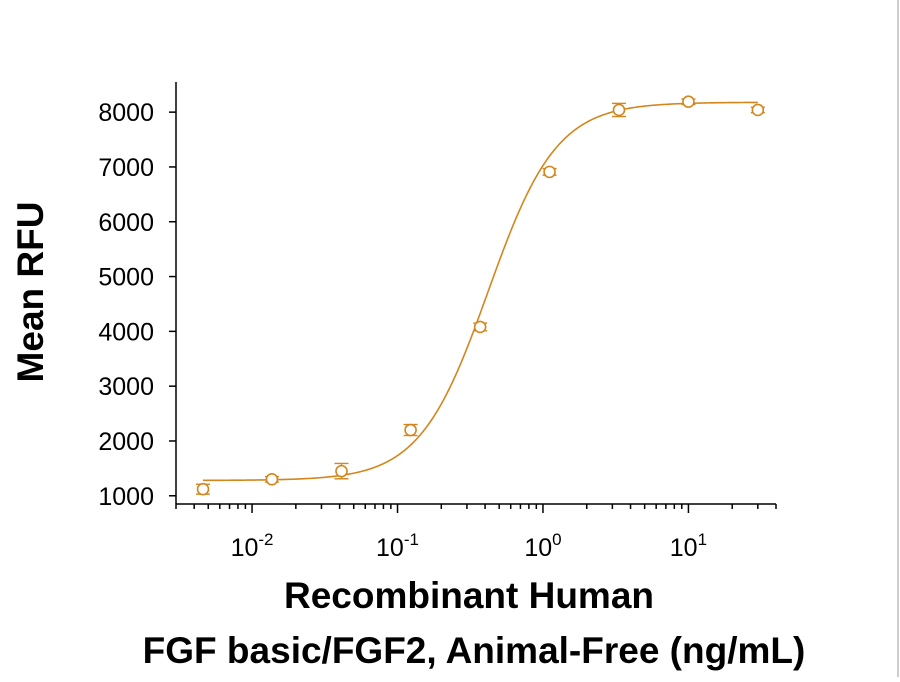 The width and height of the screenshot is (900, 682). I want to click on x-tick-label: 10⁻¹, so click(397, 546).